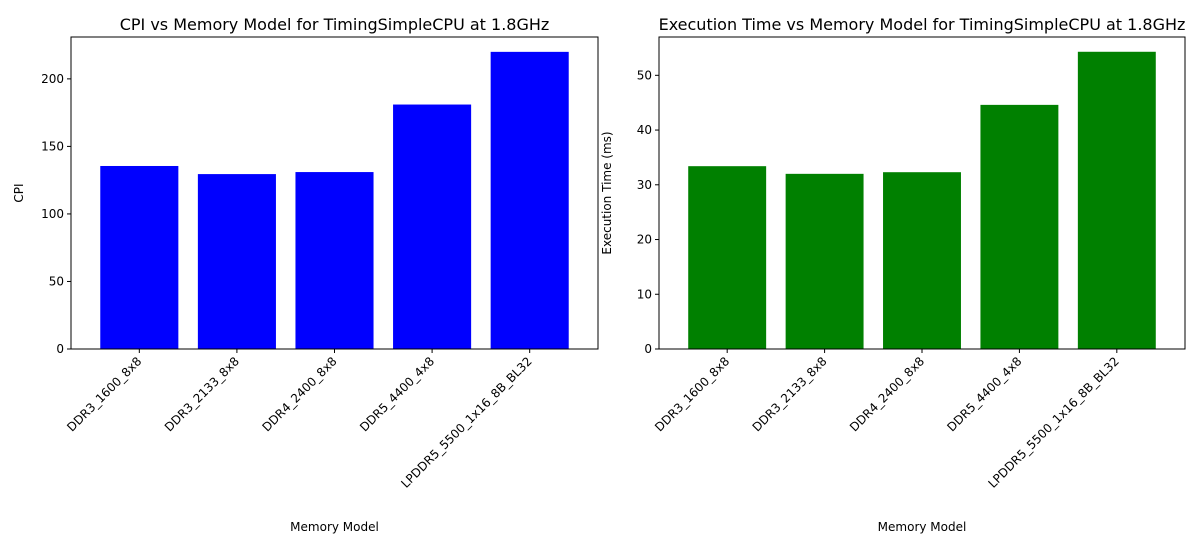 The width and height of the screenshot is (1200, 550). What do you see at coordinates (52, 79) in the screenshot?
I see `y-tick-label: 200` at bounding box center [52, 79].